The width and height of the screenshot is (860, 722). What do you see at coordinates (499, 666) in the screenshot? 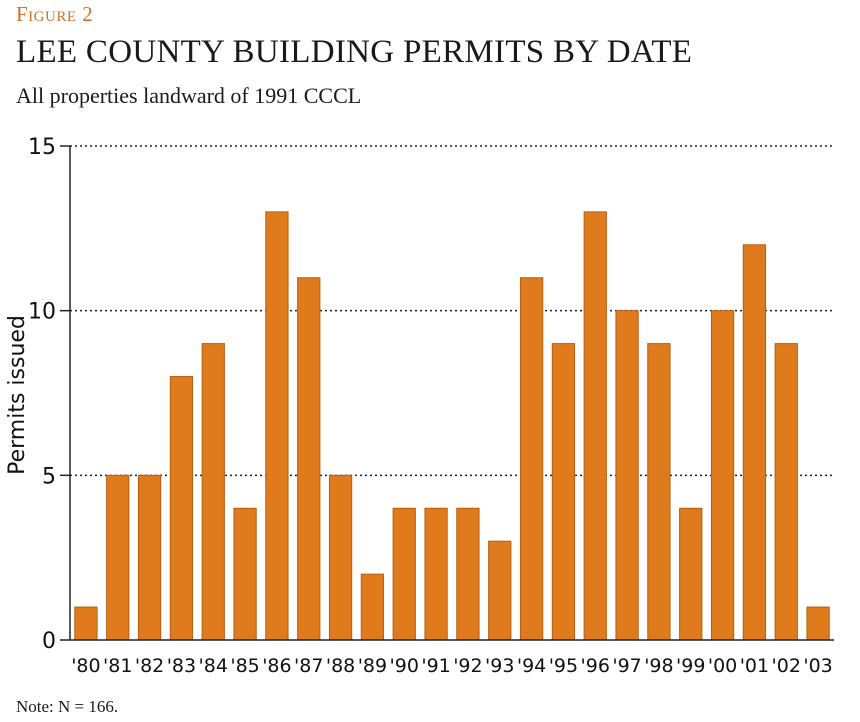
I see `x-tick-label: '93` at bounding box center [499, 666].